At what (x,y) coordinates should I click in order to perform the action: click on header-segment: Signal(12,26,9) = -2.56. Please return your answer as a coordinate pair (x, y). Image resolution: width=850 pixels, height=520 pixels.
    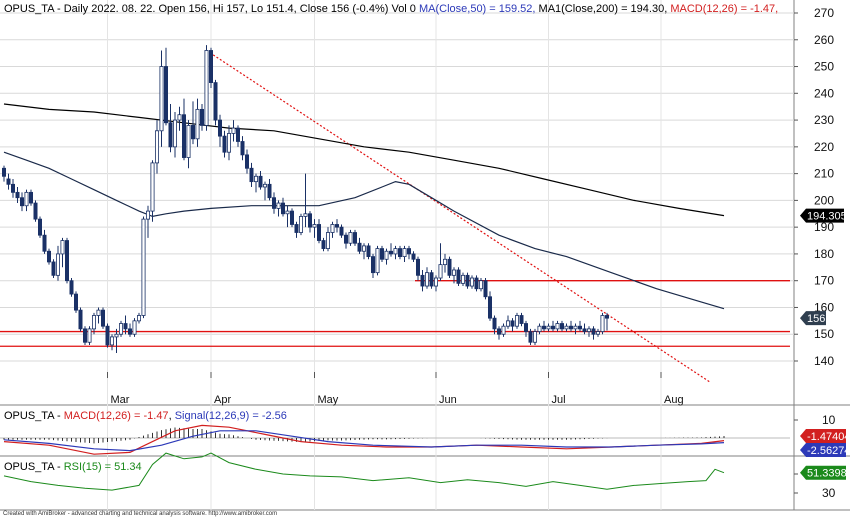
    Looking at the image, I should click on (230, 416).